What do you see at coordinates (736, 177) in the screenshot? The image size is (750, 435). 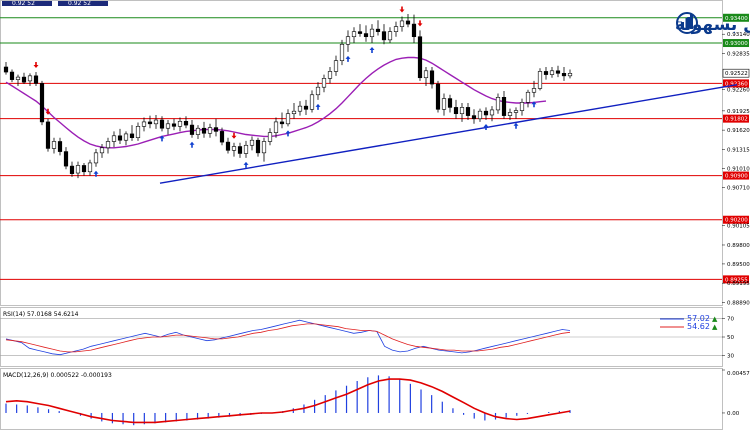 I see `support-level-label: 0.90900` at bounding box center [736, 177].